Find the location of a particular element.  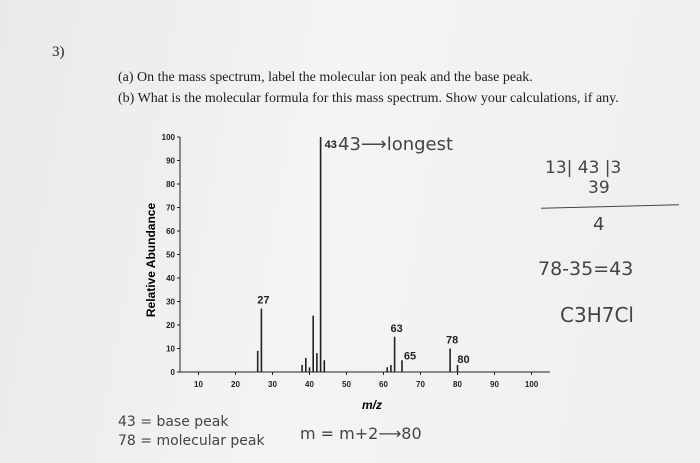

y-axis-label: Relative Abundance is located at coordinates (151, 260).